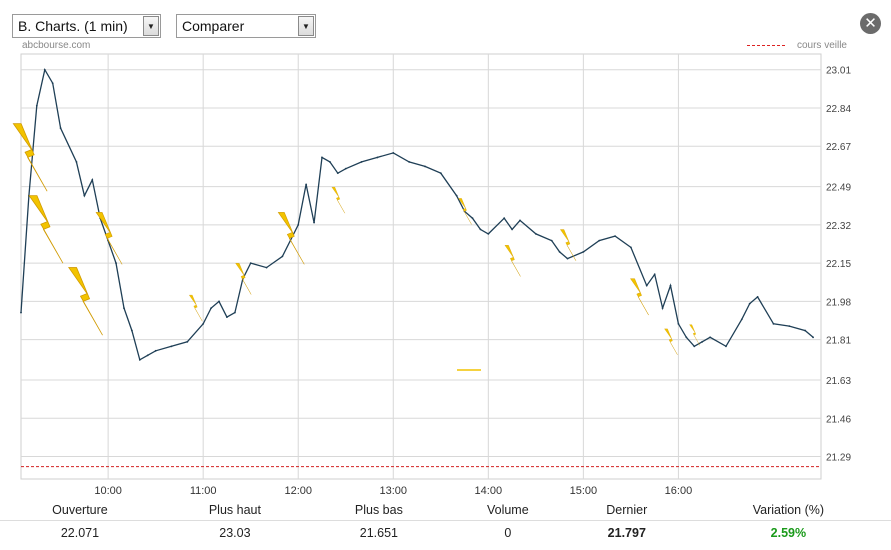 The width and height of the screenshot is (891, 550). What do you see at coordinates (73, 26) in the screenshot?
I see `chart-type-value: B. Charts. (1 min)` at bounding box center [73, 26].